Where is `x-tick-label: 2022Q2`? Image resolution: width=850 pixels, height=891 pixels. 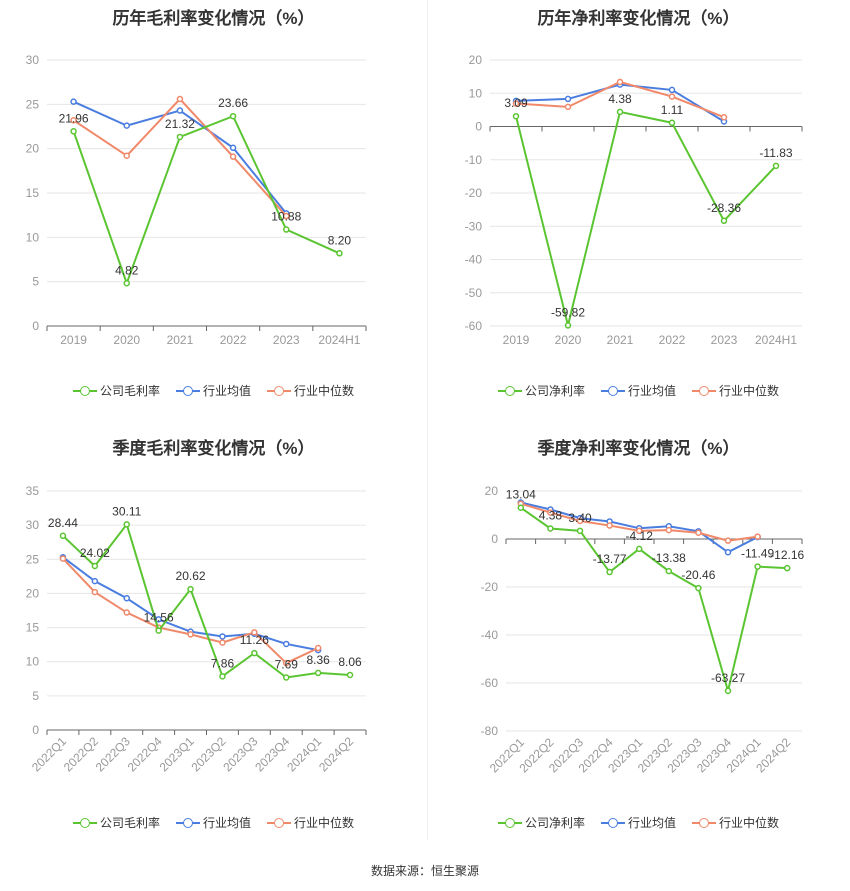
x-tick-label: 2022Q2 is located at coordinates (81, 754).